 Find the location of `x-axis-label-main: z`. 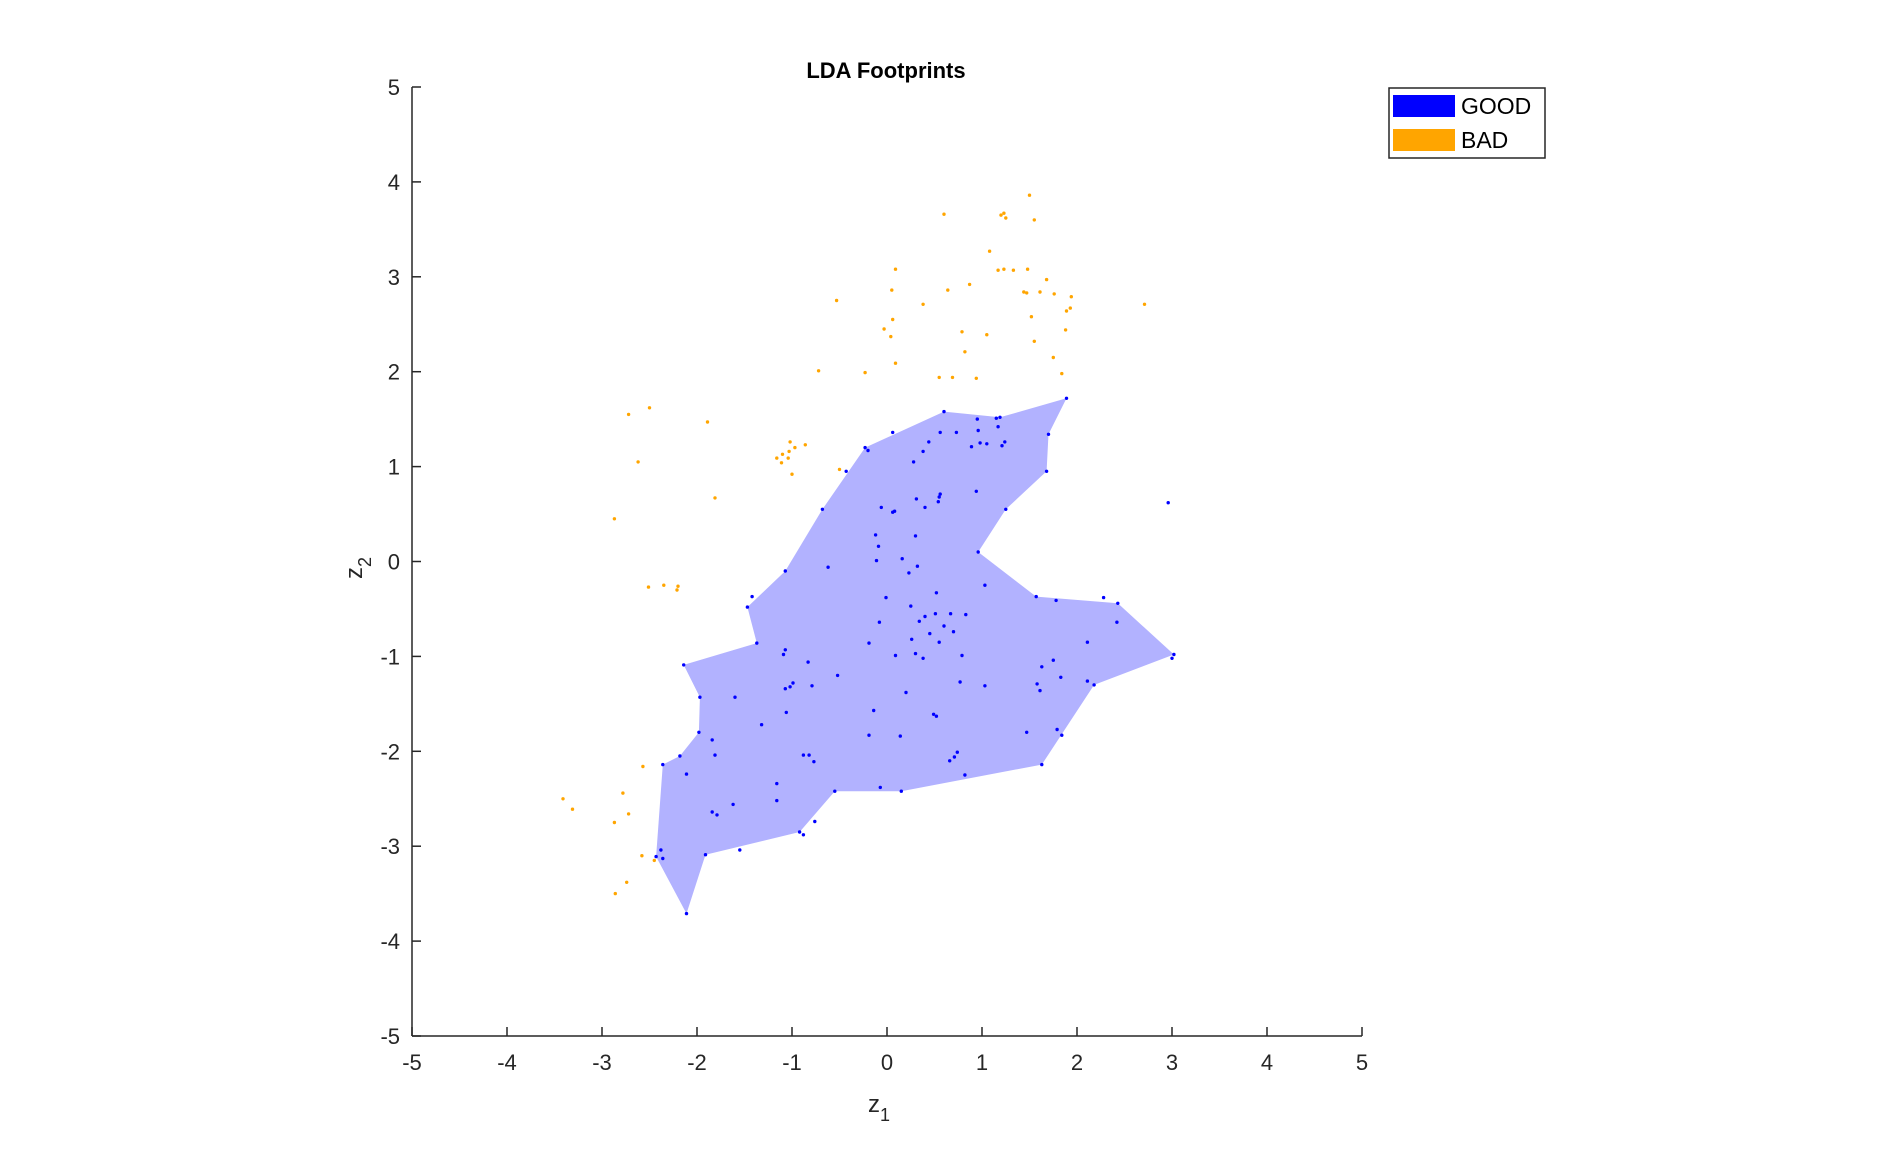

x-axis-label-main: z is located at coordinates (874, 1104).